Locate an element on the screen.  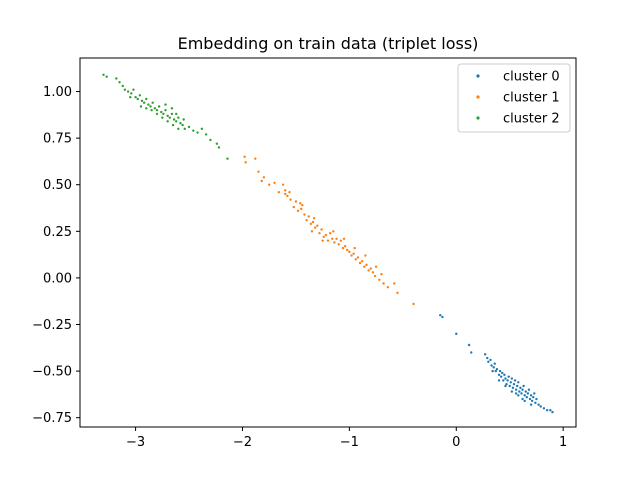
y-tick-label: −0.25 is located at coordinates (52, 325).